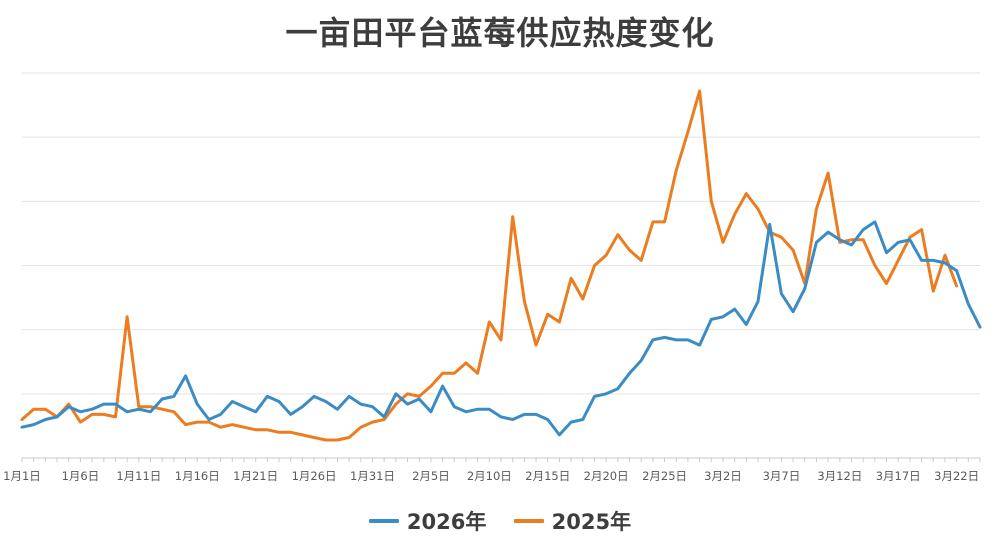 The height and width of the screenshot is (549, 1000). What do you see at coordinates (255, 476) in the screenshot?
I see `x-tick-label: 1月21日` at bounding box center [255, 476].